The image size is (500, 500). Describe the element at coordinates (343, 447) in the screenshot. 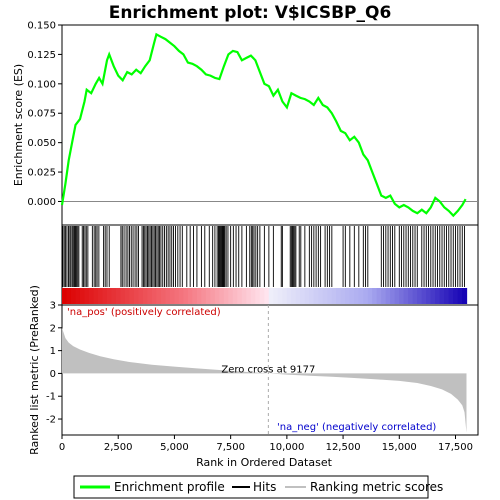

I see `x-tick-label: 12,500` at that location.